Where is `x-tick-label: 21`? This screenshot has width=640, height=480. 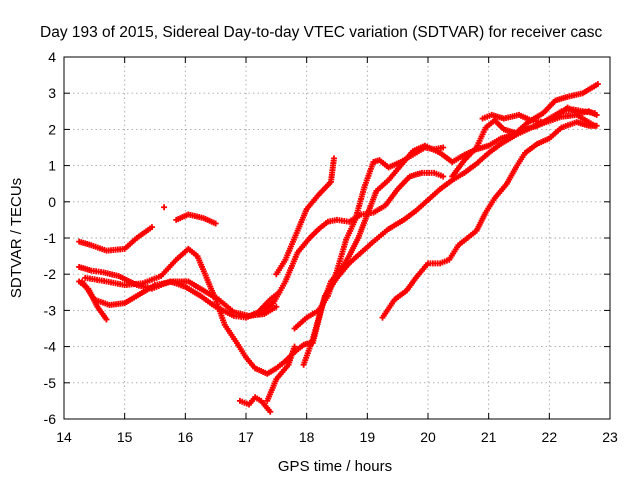
x-tick-label: 21 is located at coordinates (489, 437).